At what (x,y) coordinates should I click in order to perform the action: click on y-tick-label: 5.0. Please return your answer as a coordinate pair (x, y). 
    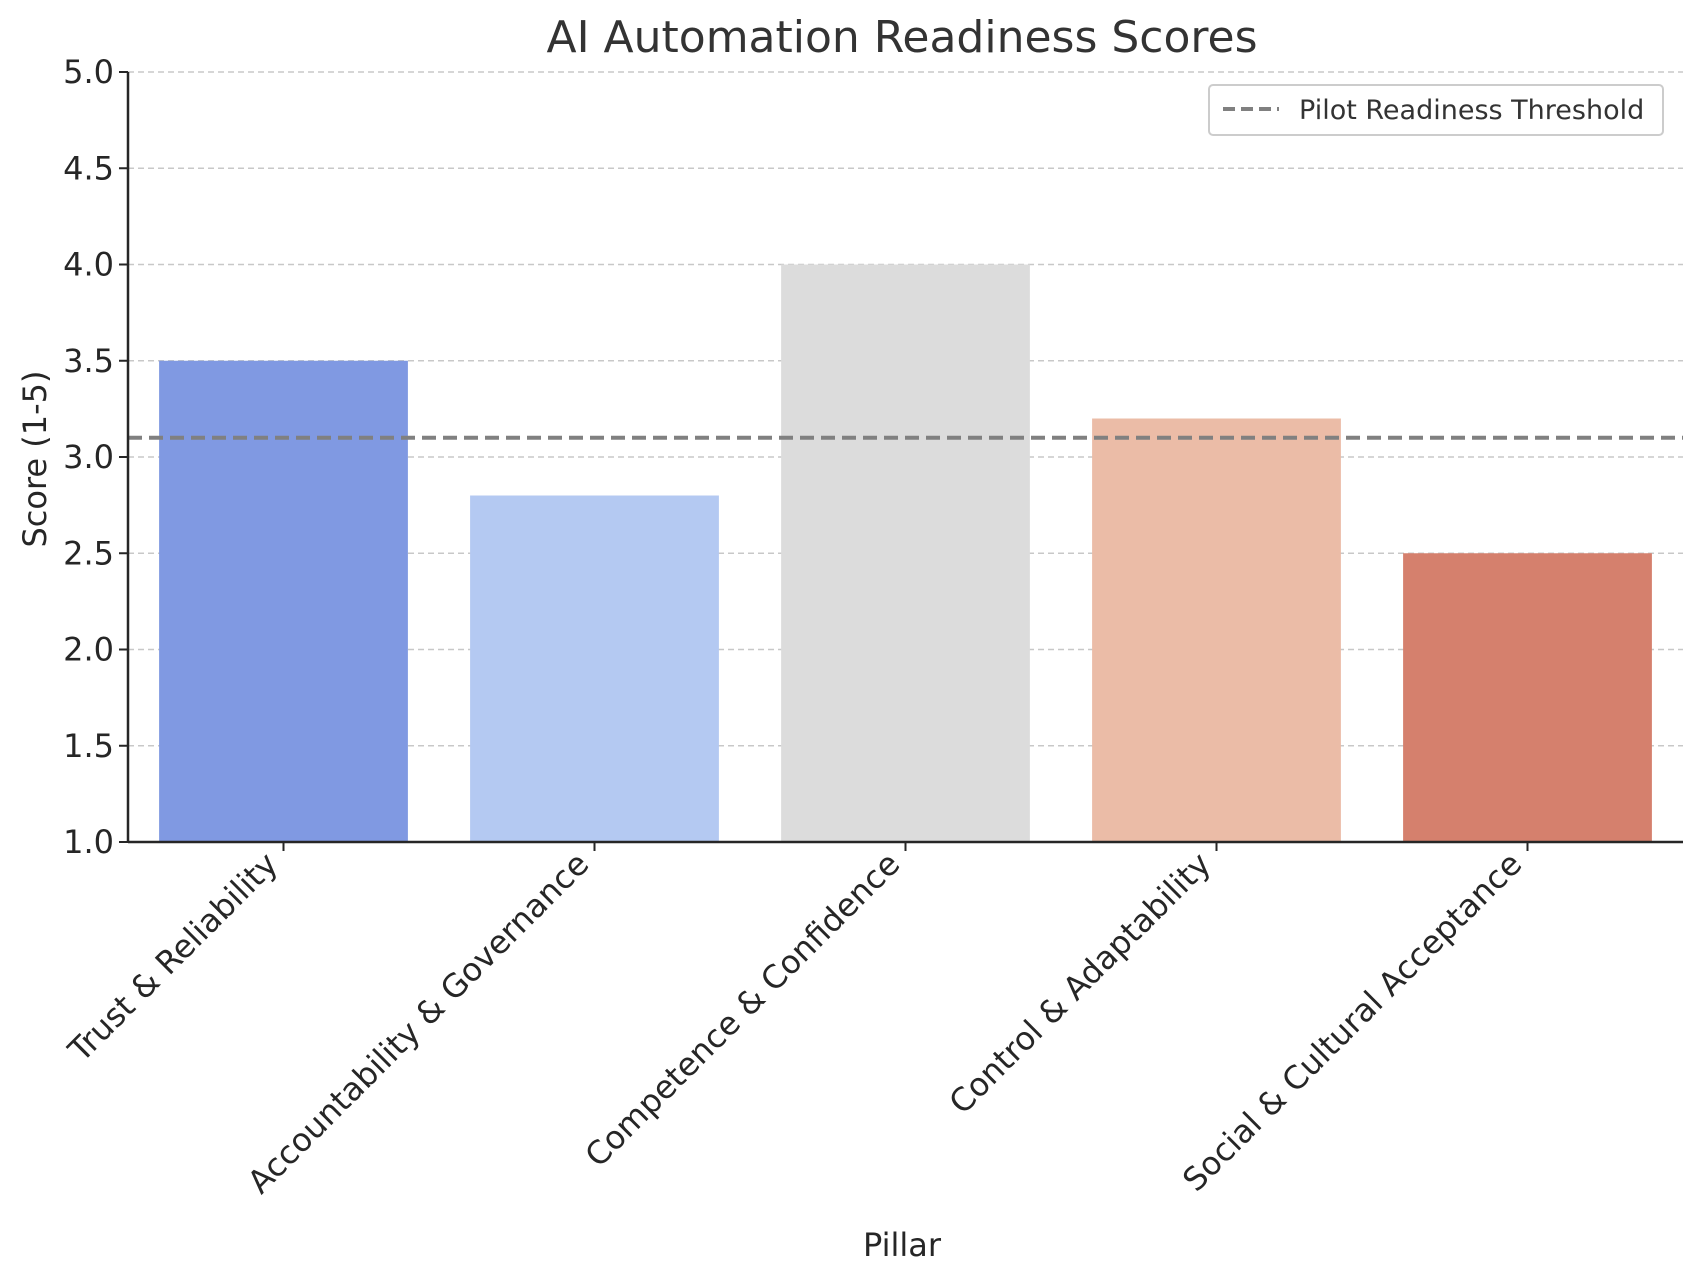
    Looking at the image, I should click on (88, 72).